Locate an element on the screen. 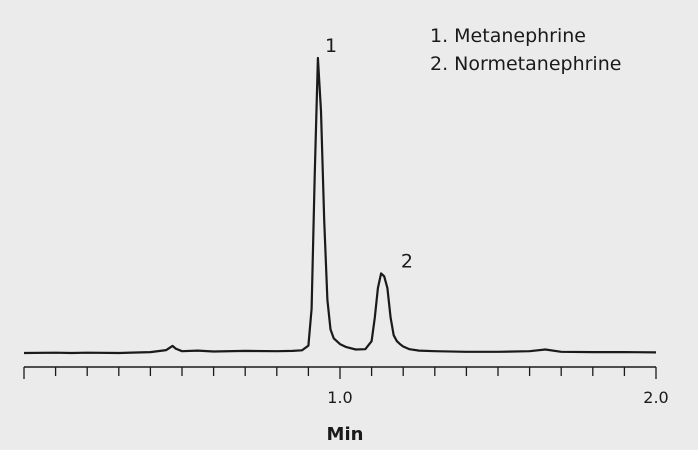 The width and height of the screenshot is (698, 450). legend-entry-1: 1. Metanephrine is located at coordinates (508, 36).